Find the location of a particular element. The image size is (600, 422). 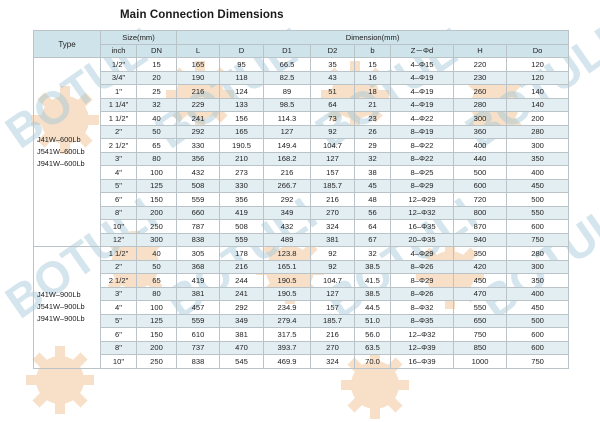

cell-h: 360 is located at coordinates (480, 131).